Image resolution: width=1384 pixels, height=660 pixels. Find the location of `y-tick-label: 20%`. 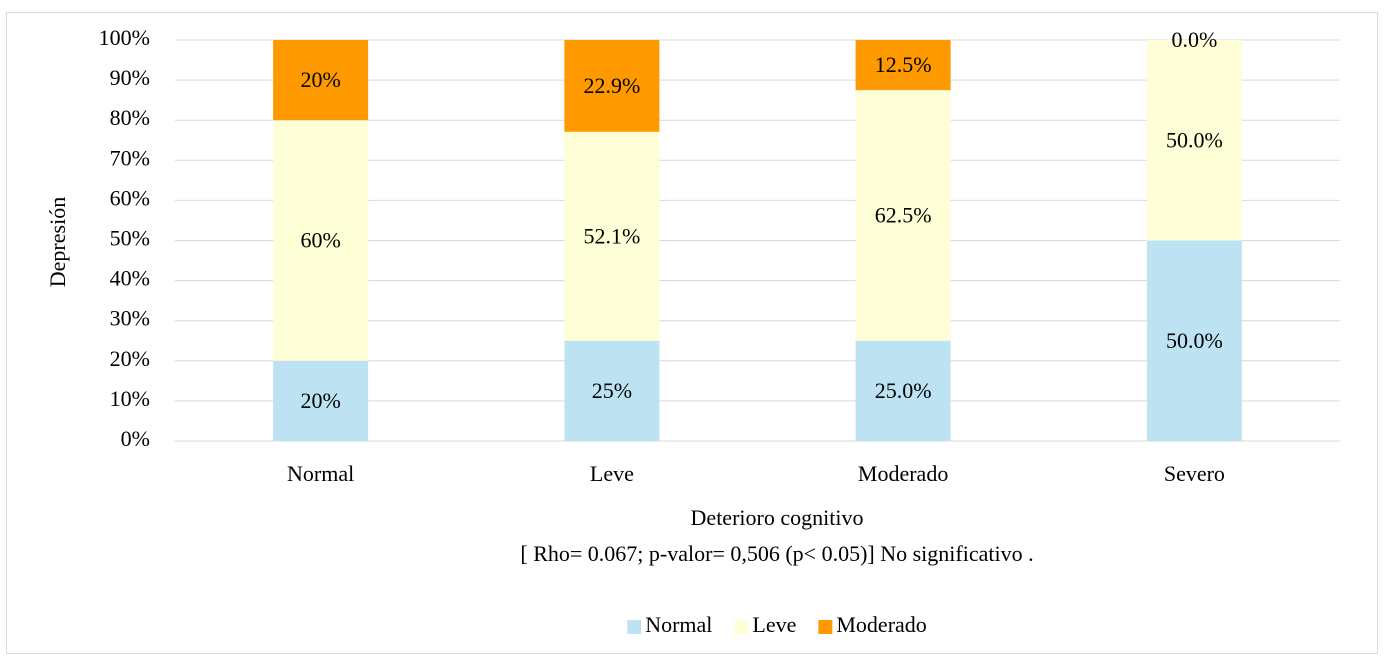

y-tick-label: 20% is located at coordinates (130, 358).